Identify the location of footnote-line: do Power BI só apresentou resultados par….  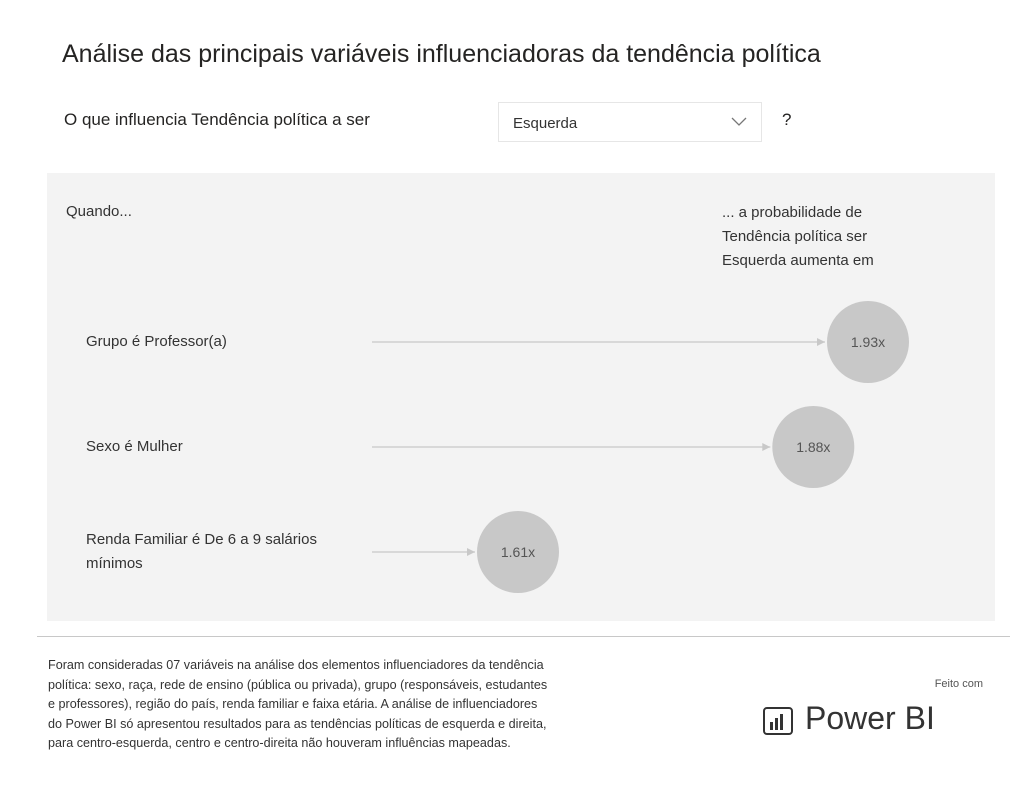
(297, 723).